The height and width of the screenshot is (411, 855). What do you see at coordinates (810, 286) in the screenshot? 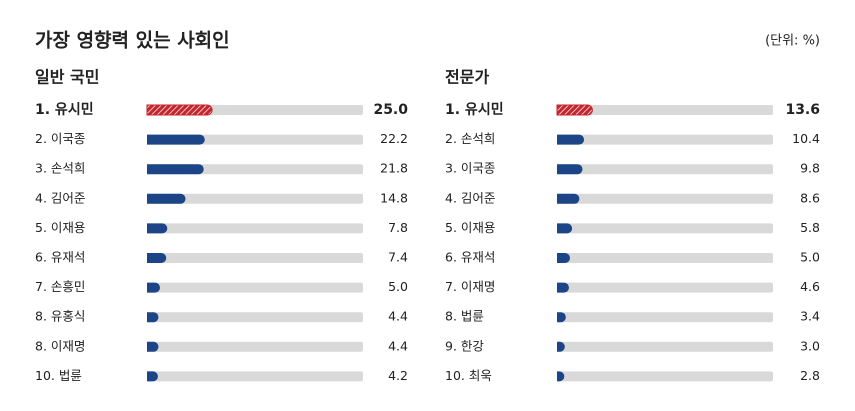
I see `value-label: 4.6` at bounding box center [810, 286].